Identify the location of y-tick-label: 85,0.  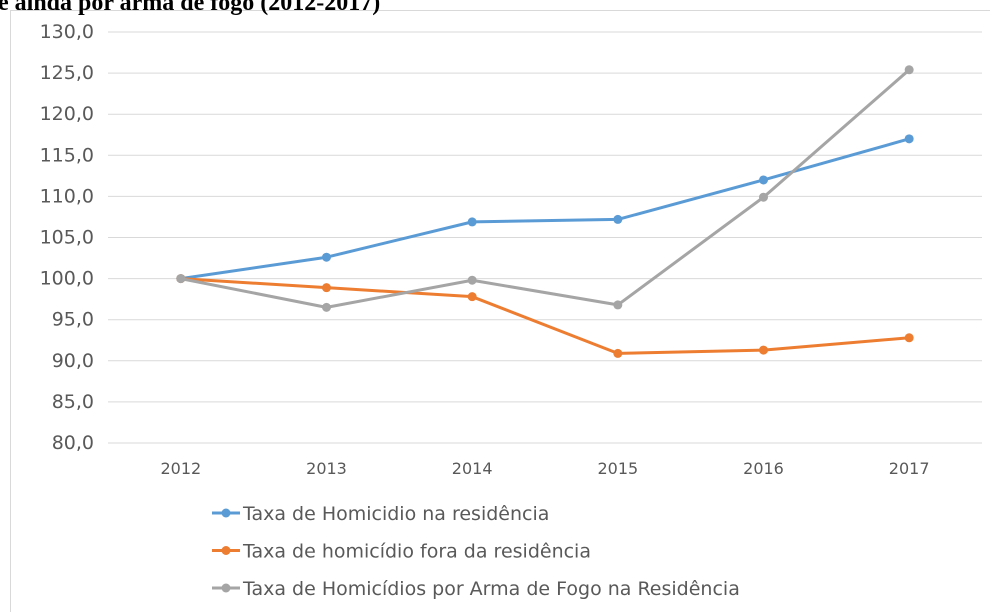
(73, 402).